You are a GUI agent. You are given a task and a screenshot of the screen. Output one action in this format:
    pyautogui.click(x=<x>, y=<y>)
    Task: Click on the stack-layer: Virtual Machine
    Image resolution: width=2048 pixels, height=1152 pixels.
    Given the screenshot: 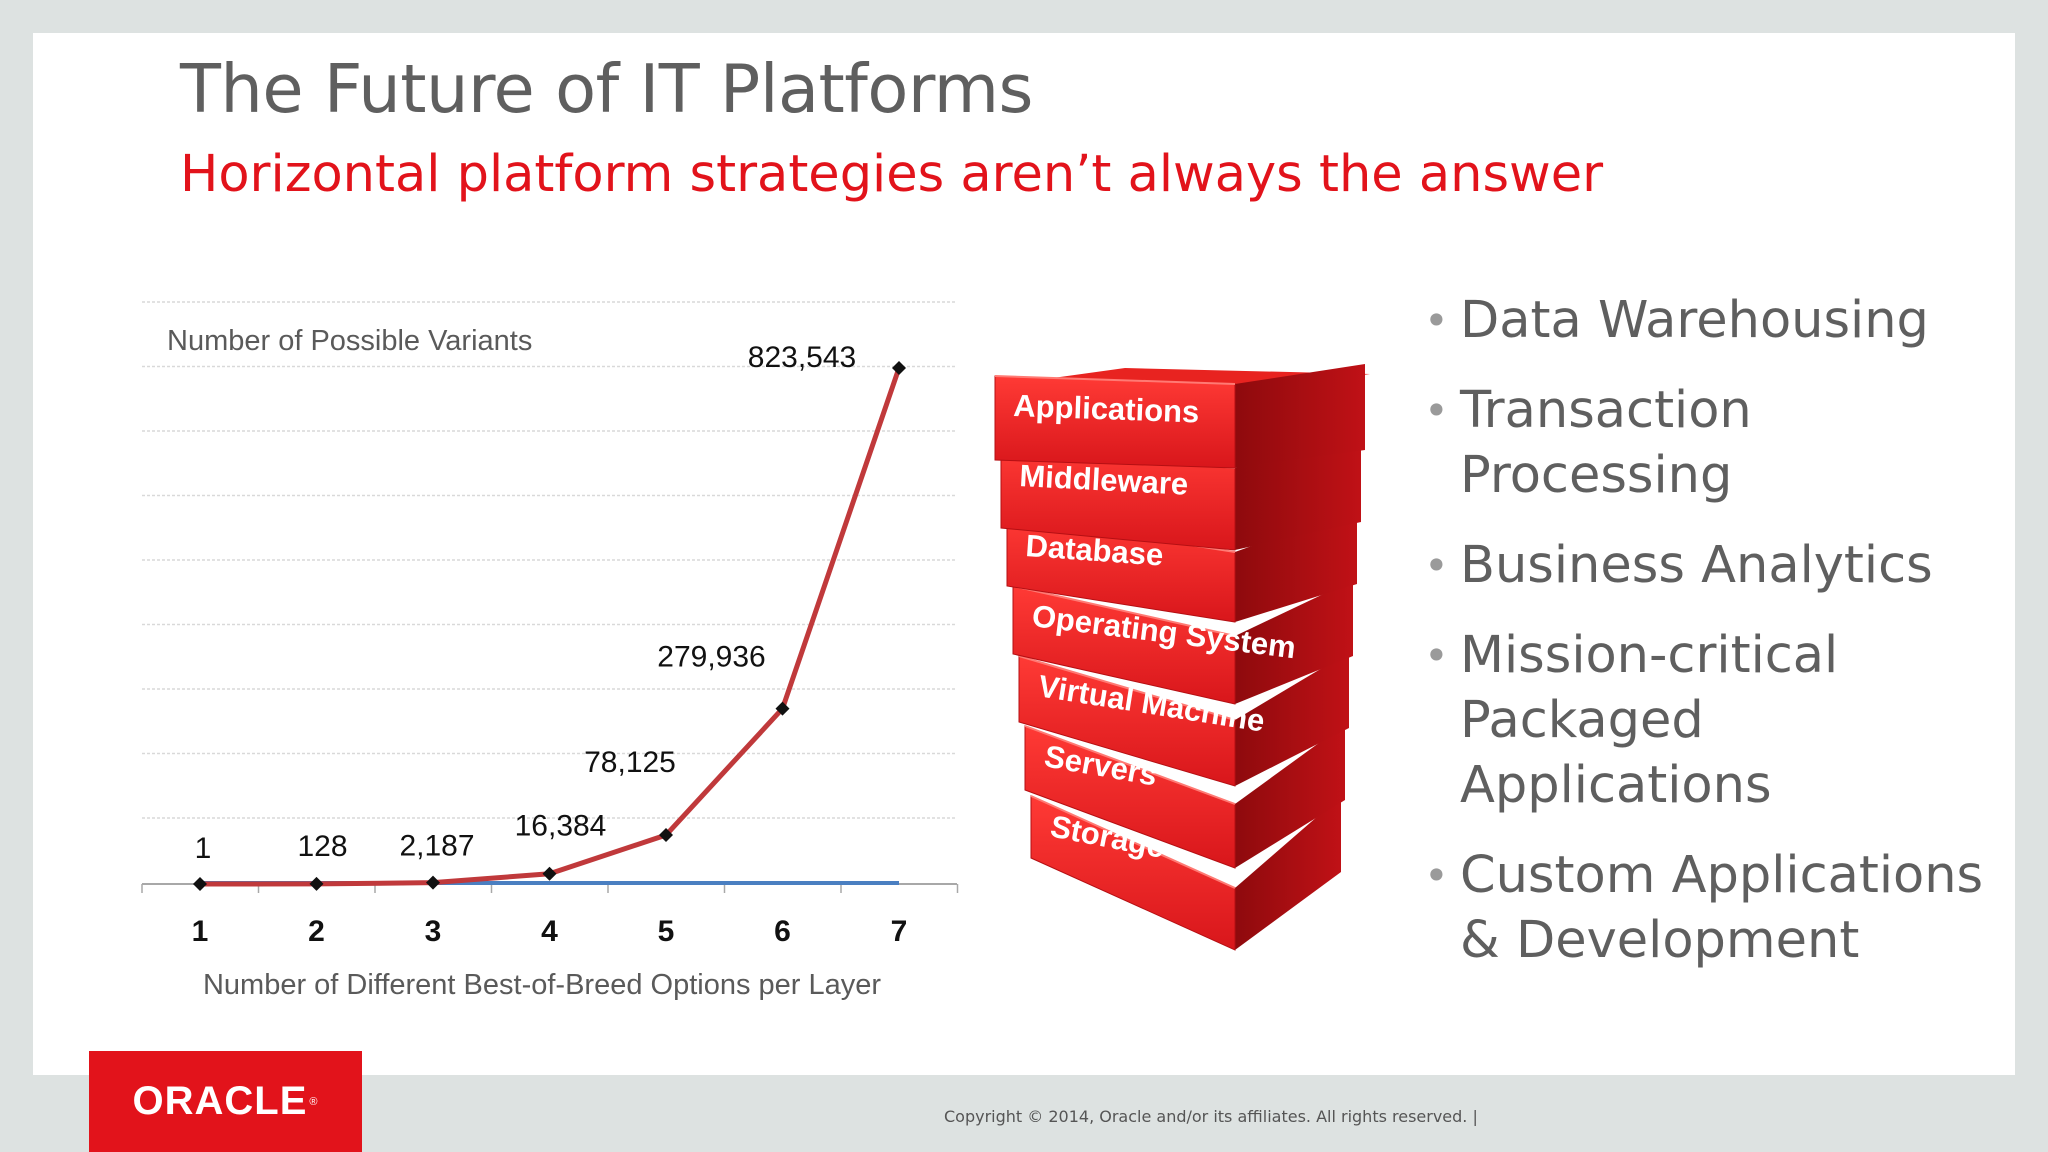 What is the action you would take?
    pyautogui.click(x=1183, y=719)
    